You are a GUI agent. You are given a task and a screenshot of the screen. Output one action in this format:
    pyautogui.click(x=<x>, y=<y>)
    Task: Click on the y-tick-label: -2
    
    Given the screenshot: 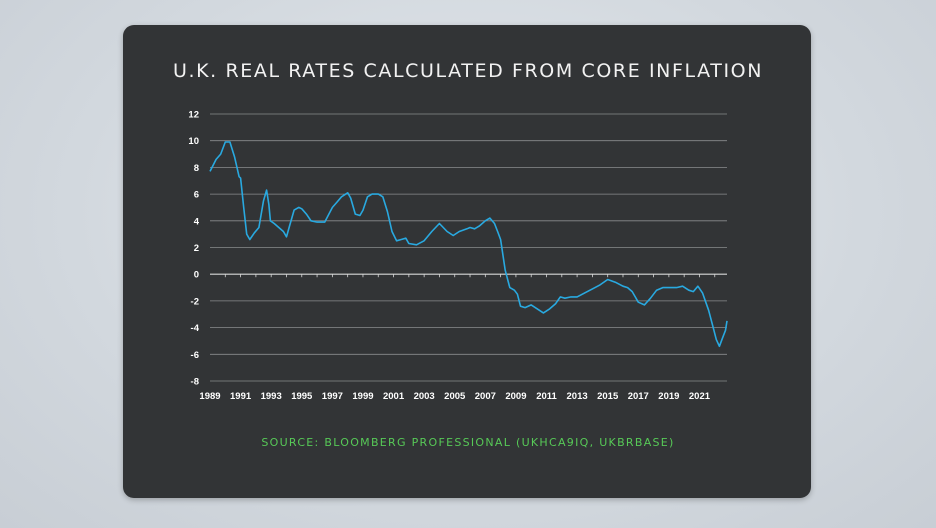 What is the action you would take?
    pyautogui.click(x=195, y=301)
    